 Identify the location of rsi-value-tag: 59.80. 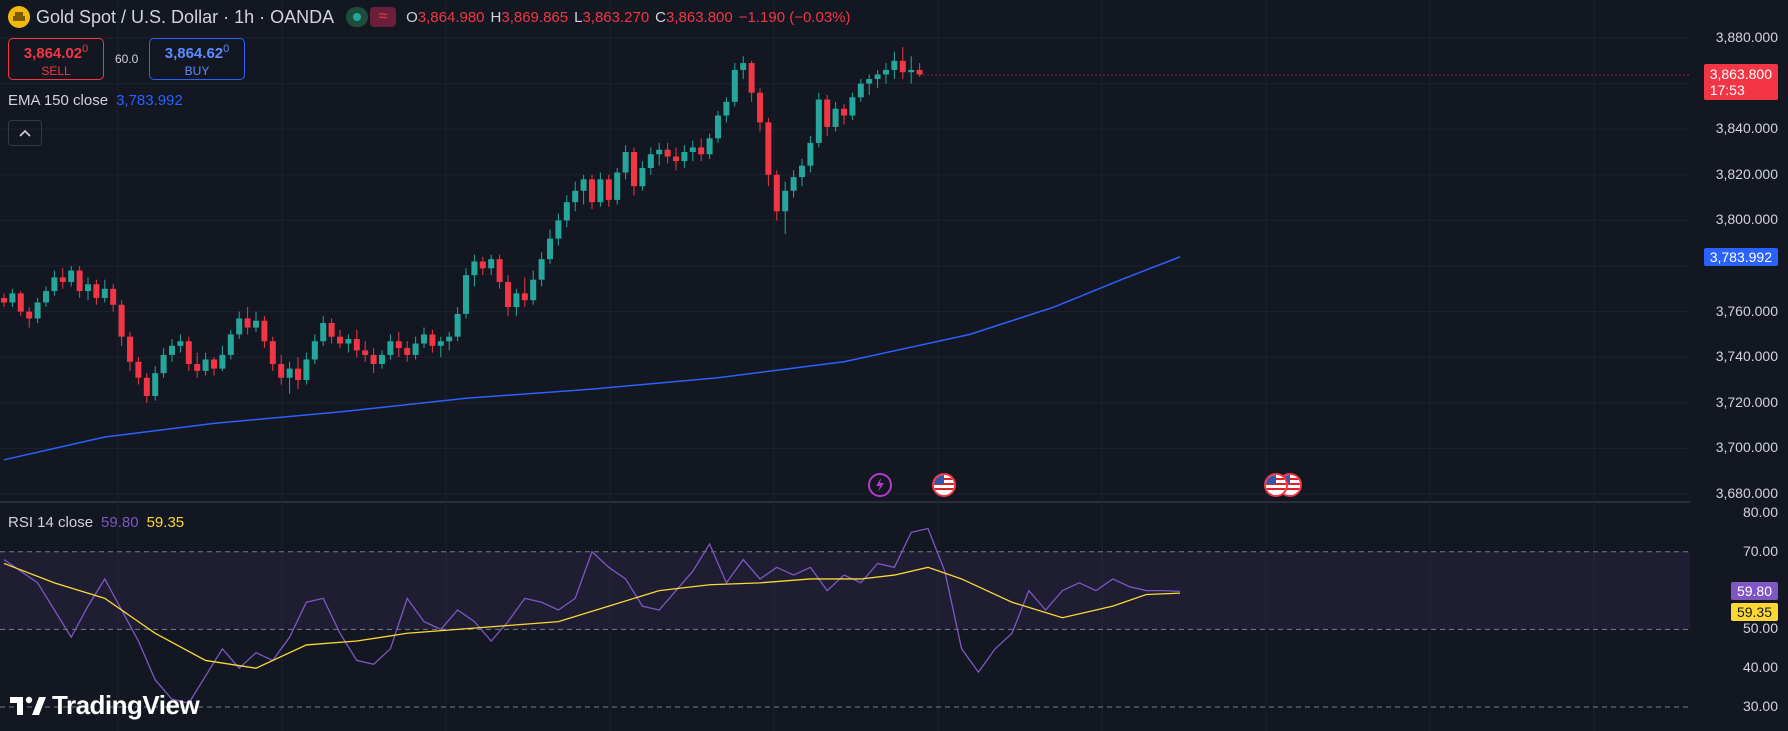
(1754, 591).